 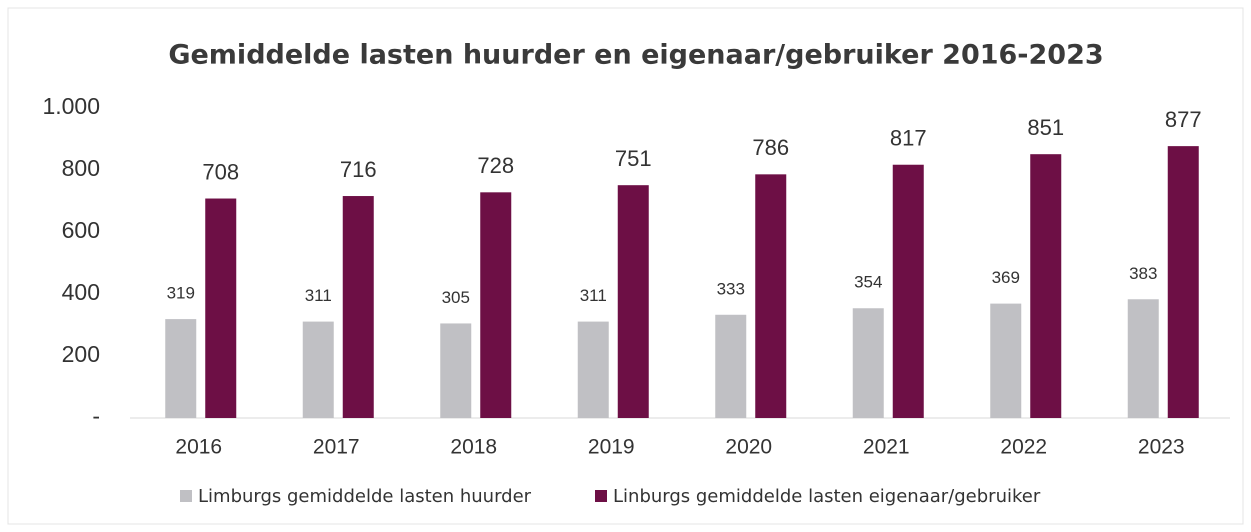 I want to click on y-tick-label: 800, so click(x=81, y=168).